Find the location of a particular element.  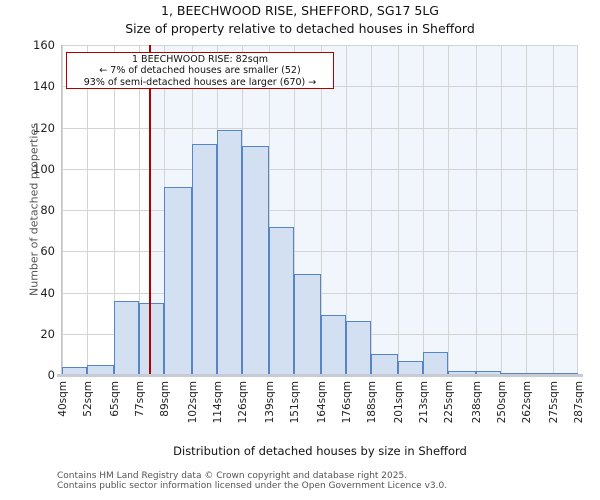

x-tick-label: 238sqm is located at coordinates (476, 402).